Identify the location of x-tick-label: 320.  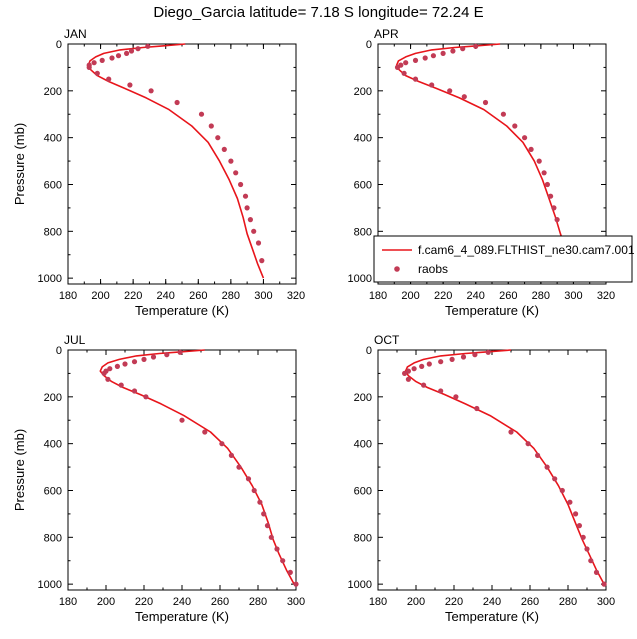
(606, 296).